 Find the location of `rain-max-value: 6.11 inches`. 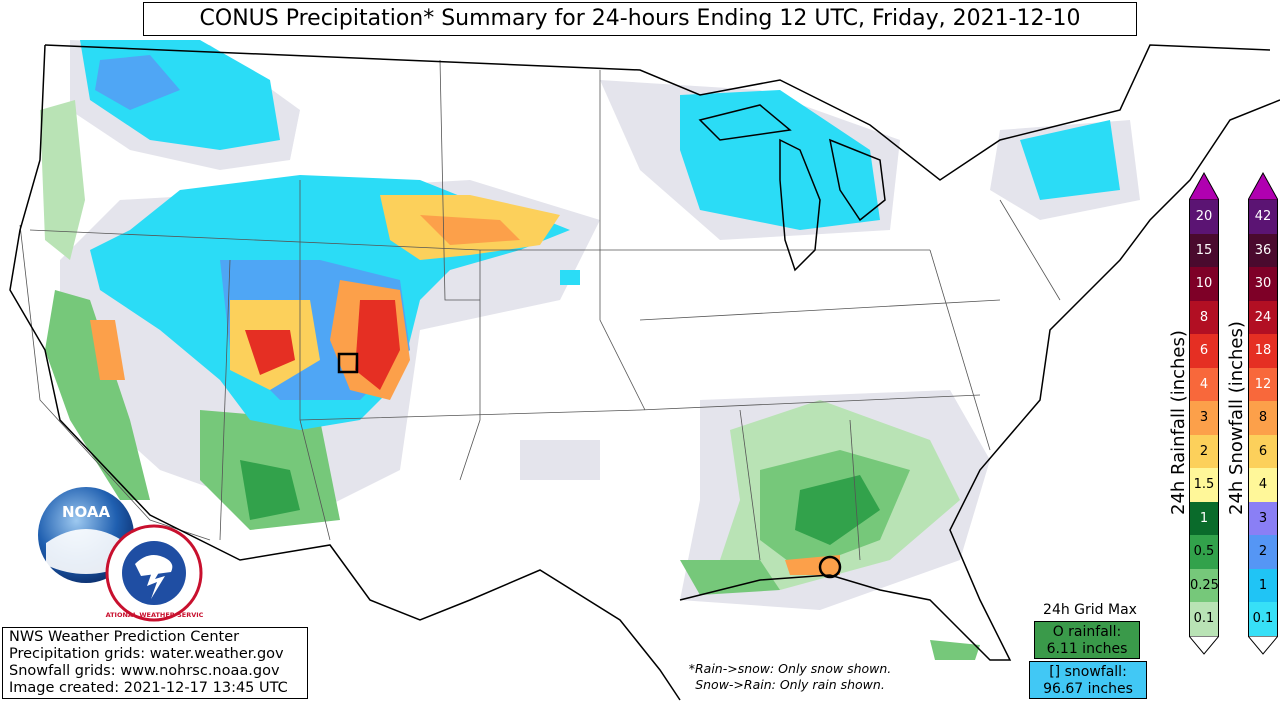

rain-max-value: 6.11 inches is located at coordinates (1087, 649).